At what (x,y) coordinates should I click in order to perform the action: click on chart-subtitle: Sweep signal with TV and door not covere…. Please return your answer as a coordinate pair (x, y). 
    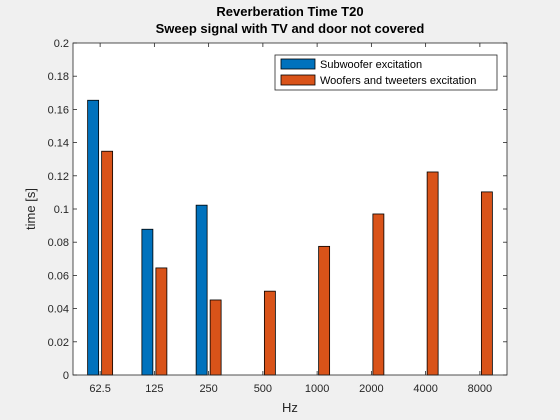
    Looking at the image, I should click on (290, 28).